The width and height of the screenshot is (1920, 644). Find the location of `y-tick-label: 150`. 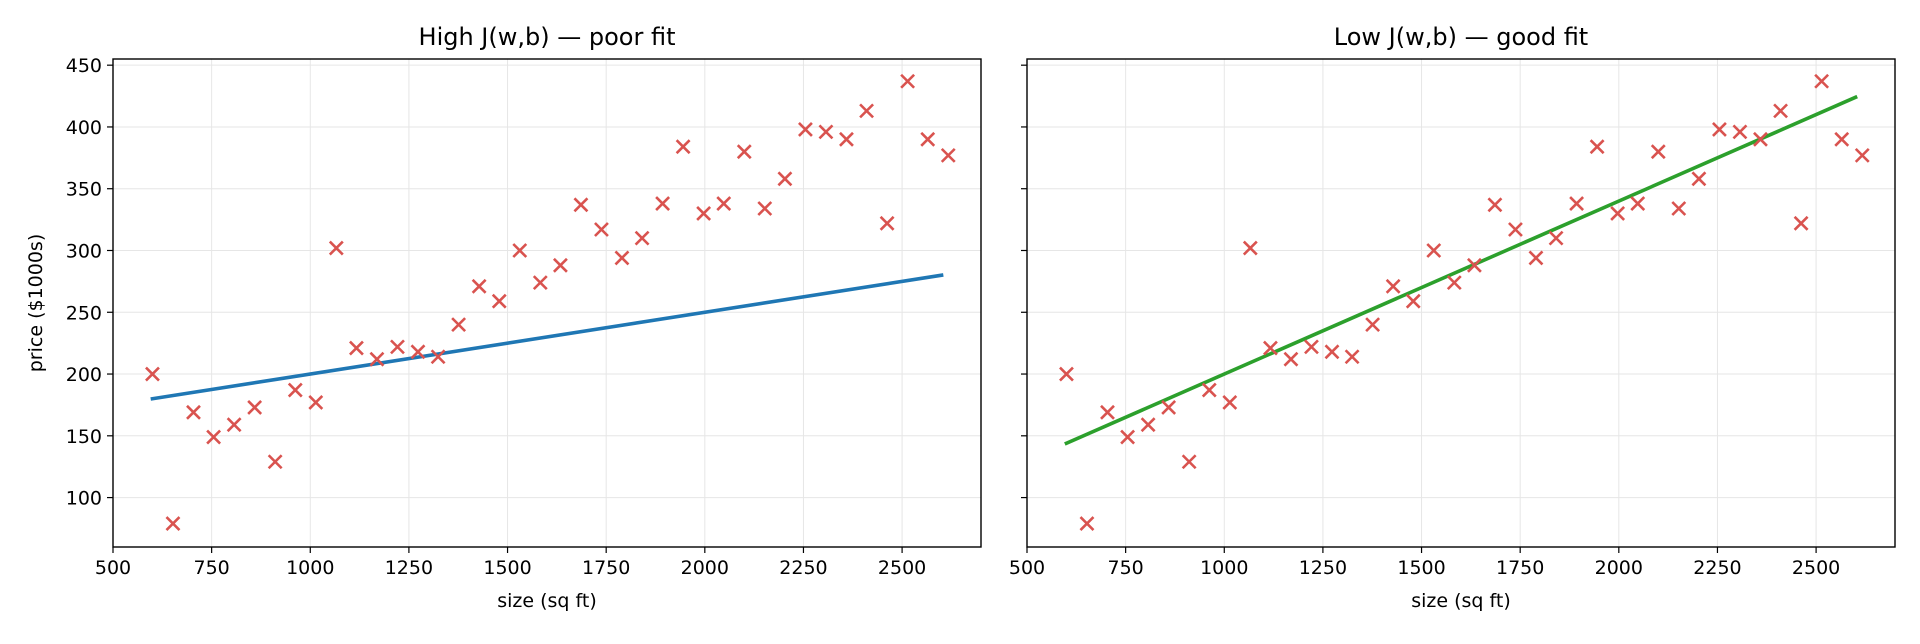

y-tick-label: 150 is located at coordinates (84, 437).